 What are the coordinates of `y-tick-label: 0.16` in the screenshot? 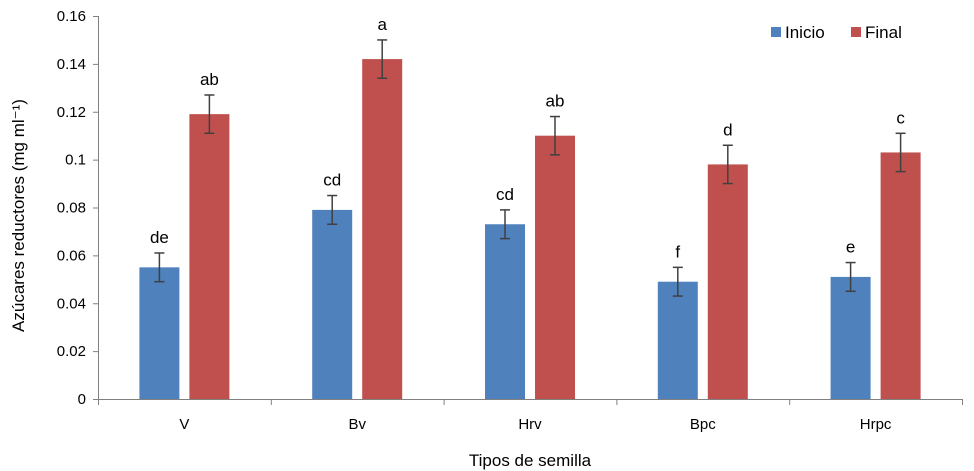 It's located at (71, 16).